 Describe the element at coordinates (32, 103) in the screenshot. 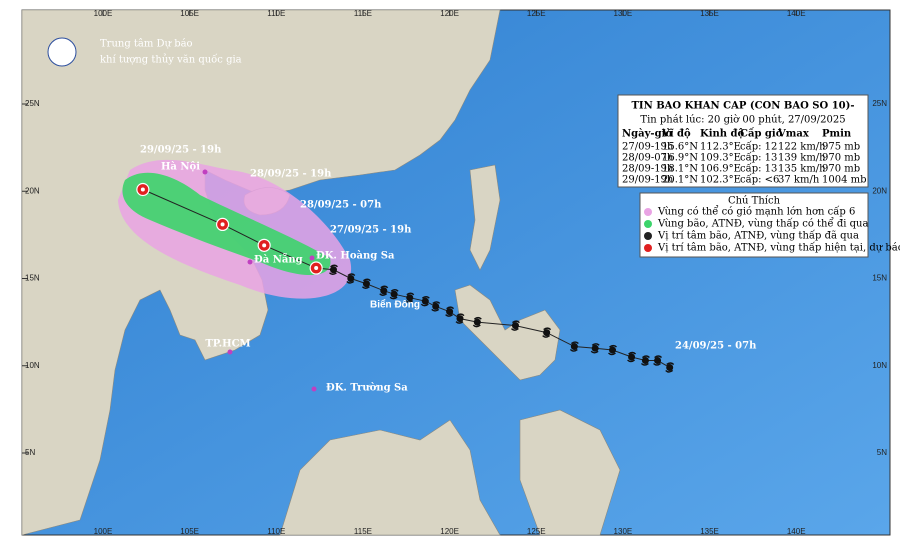

I see `lat-label-left: 25N` at that location.